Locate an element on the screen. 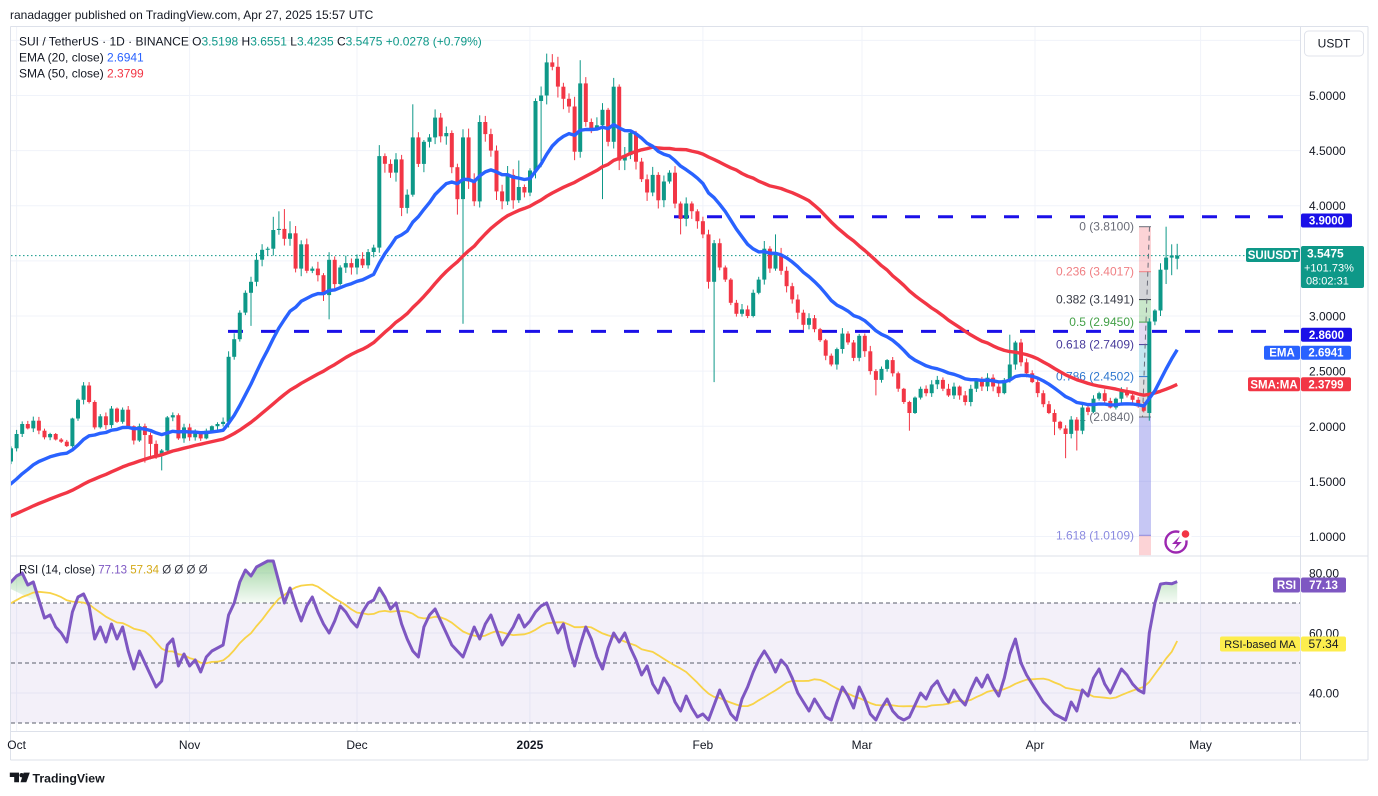  svg-text: 08:02:31 is located at coordinates (1327, 282).